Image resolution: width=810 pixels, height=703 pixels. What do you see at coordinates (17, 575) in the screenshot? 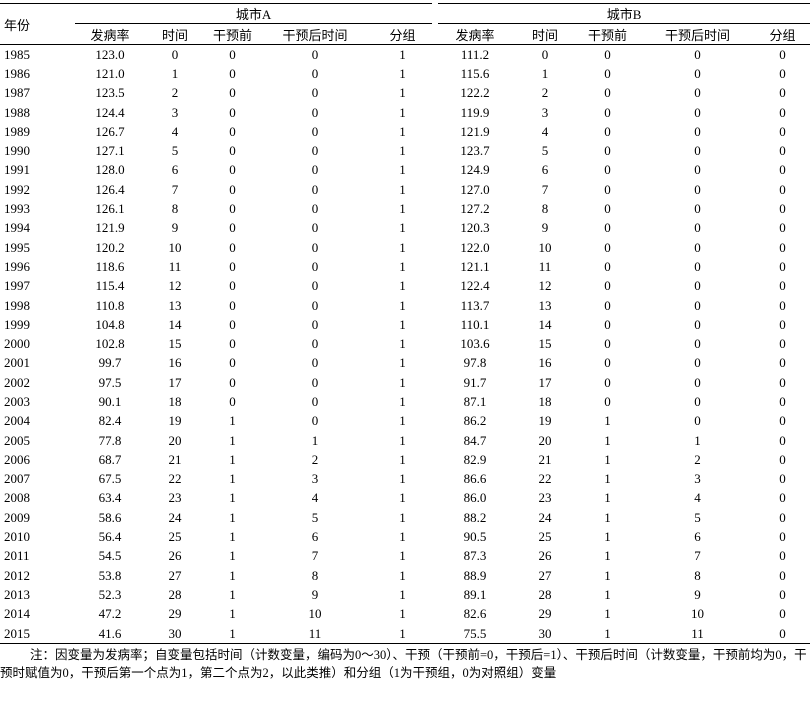
I see `year-cell: 2012` at bounding box center [17, 575].